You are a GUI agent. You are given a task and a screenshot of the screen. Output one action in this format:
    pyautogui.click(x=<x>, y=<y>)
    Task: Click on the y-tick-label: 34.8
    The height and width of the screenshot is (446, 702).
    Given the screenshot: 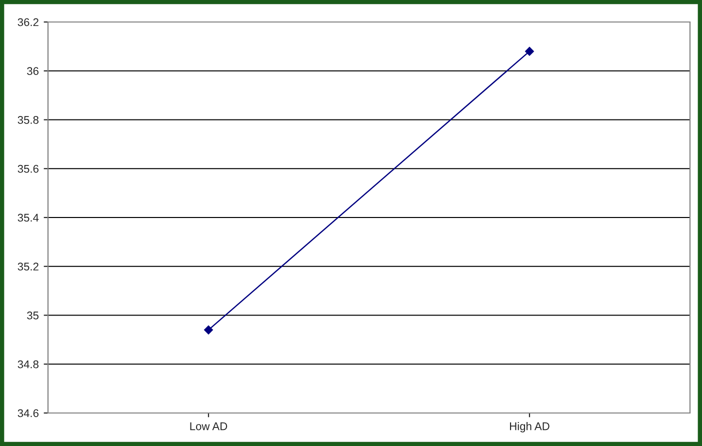 What is the action you would take?
    pyautogui.click(x=28, y=364)
    